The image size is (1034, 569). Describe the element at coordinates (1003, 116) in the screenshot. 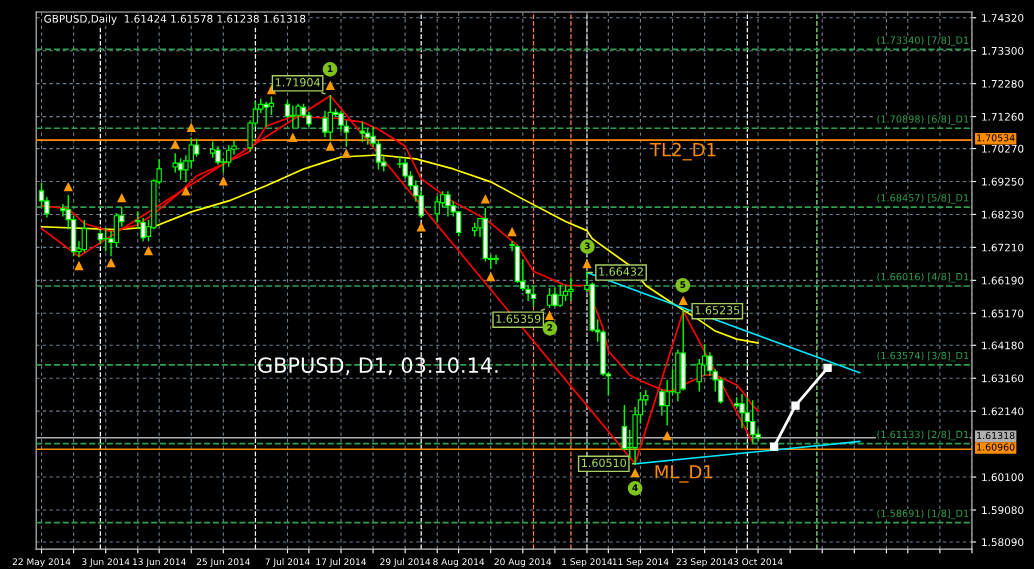

I see `y-tick-label: 1.71260` at that location.